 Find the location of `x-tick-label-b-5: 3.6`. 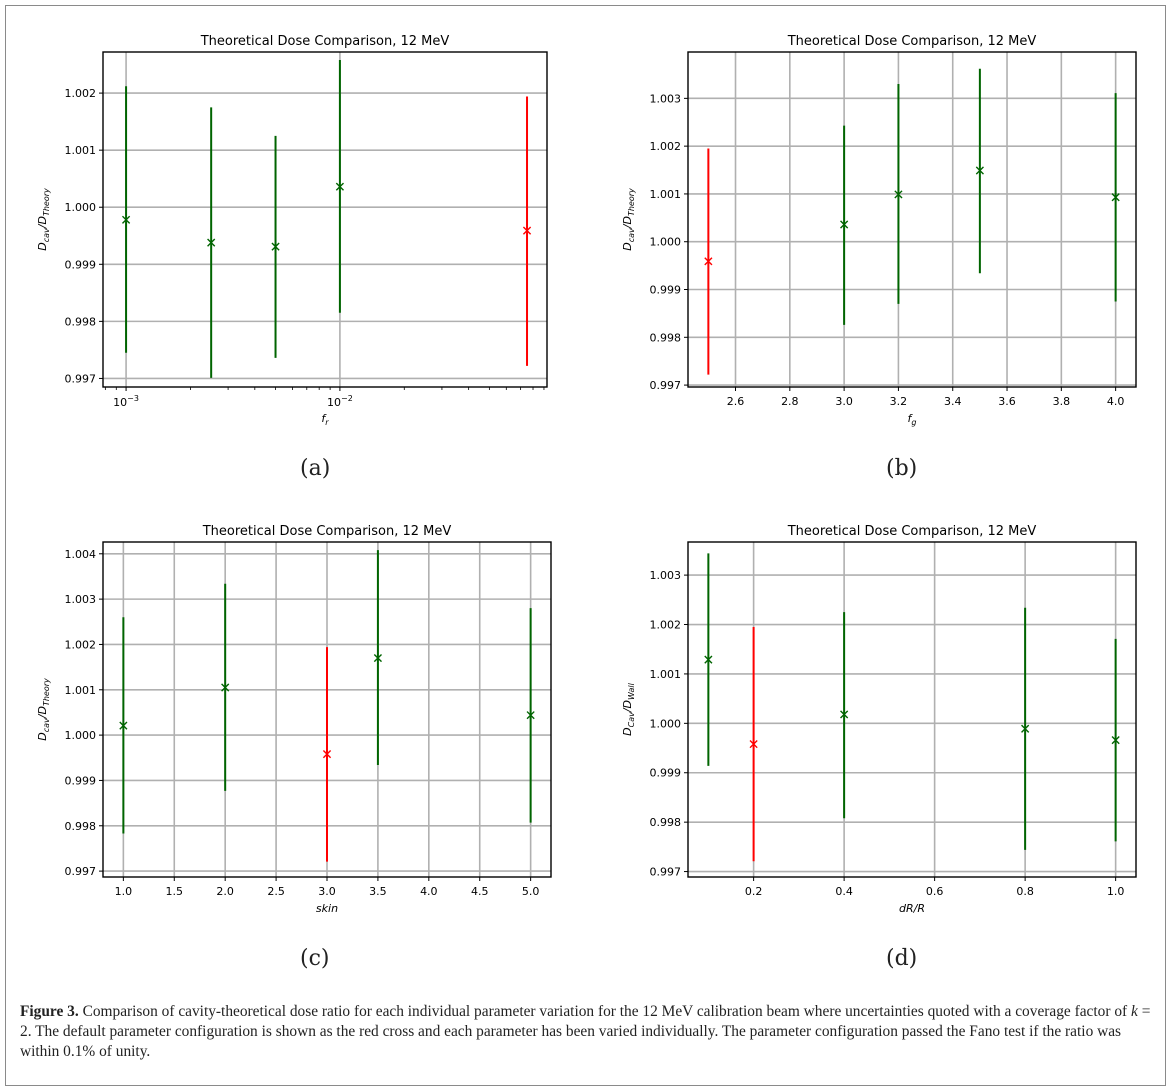

x-tick-label-b-5: 3.6 is located at coordinates (1007, 401).